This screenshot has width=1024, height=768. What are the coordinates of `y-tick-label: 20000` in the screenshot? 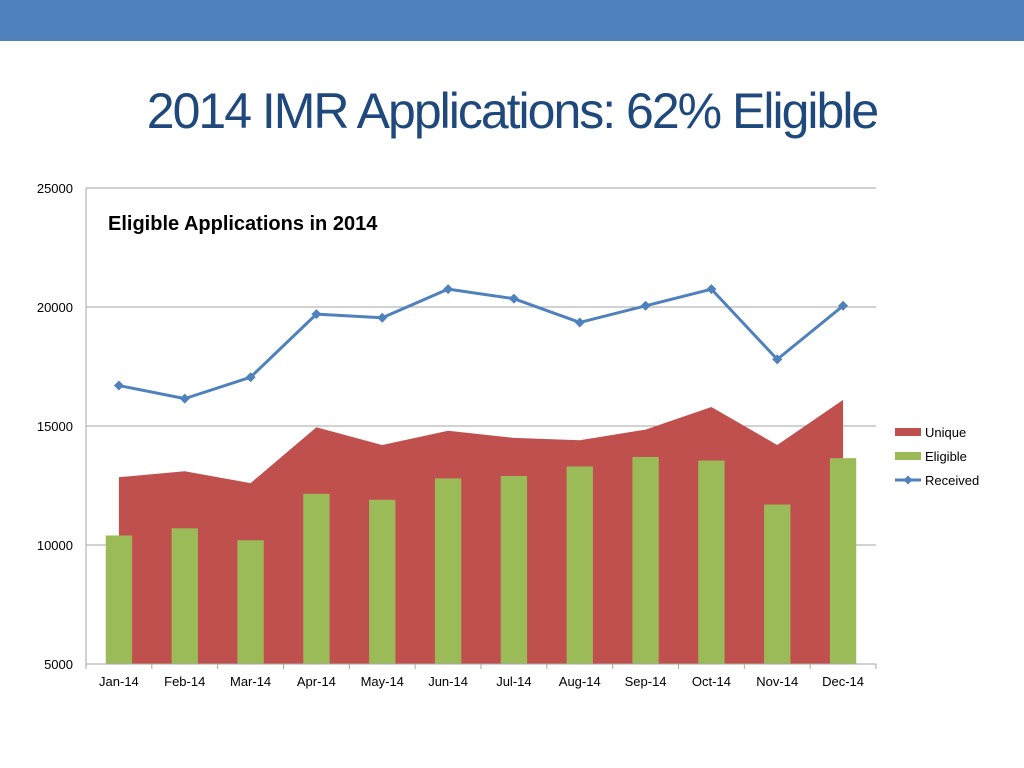 It's located at (55, 307).